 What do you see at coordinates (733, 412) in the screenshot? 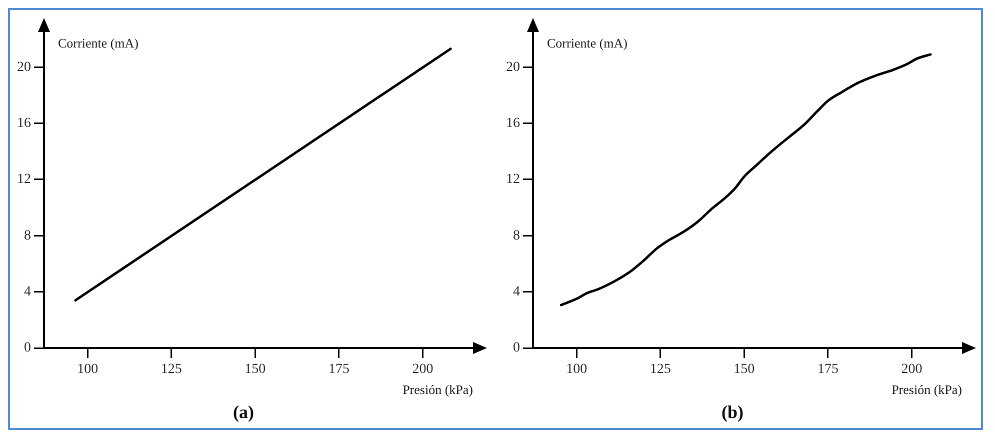
I see `text: (b)` at bounding box center [733, 412].